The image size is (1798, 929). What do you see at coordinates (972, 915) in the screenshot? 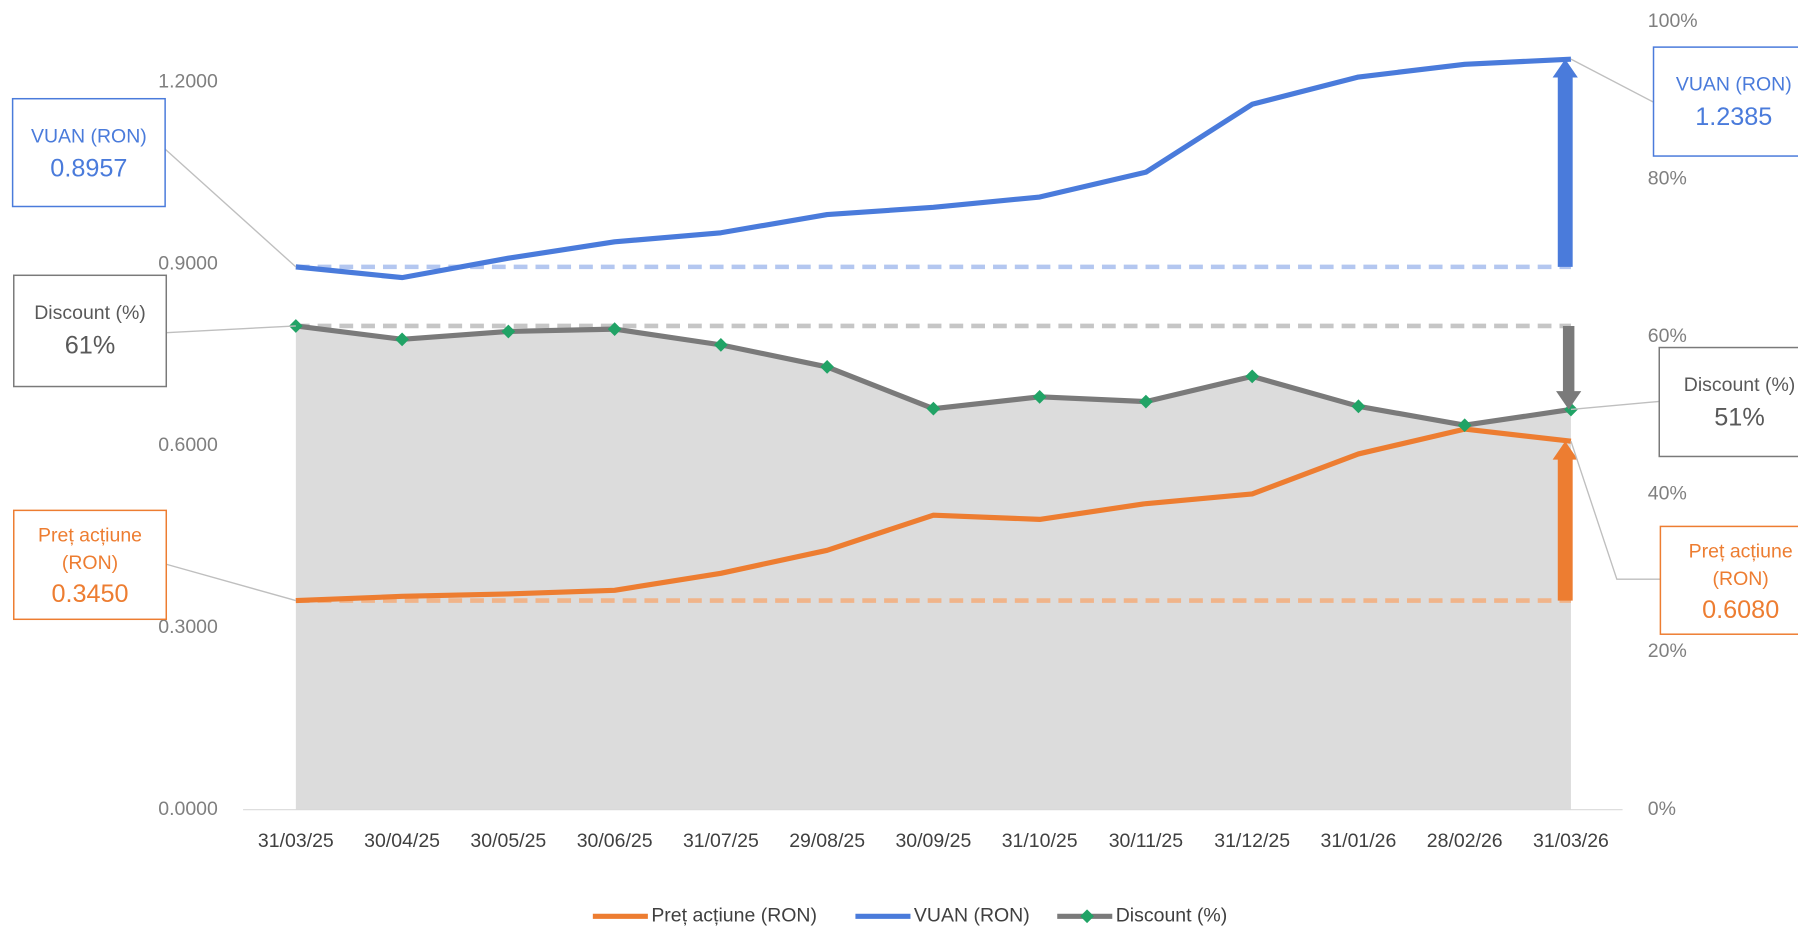
I see `legend-label: VUAN (RON)` at bounding box center [972, 915].